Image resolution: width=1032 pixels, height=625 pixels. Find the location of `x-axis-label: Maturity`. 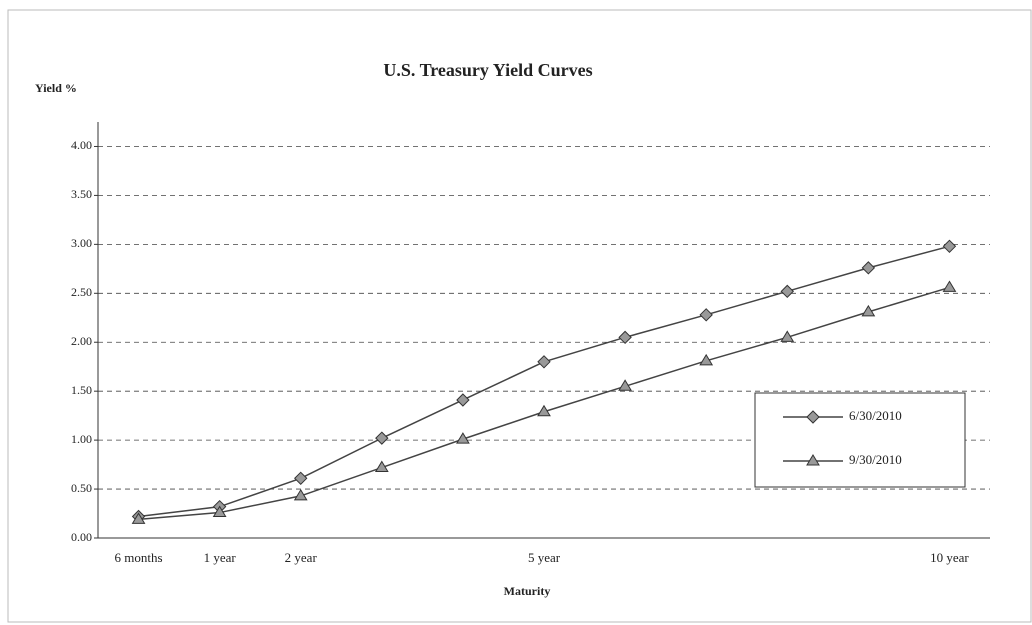

x-axis-label: Maturity is located at coordinates (527, 591).